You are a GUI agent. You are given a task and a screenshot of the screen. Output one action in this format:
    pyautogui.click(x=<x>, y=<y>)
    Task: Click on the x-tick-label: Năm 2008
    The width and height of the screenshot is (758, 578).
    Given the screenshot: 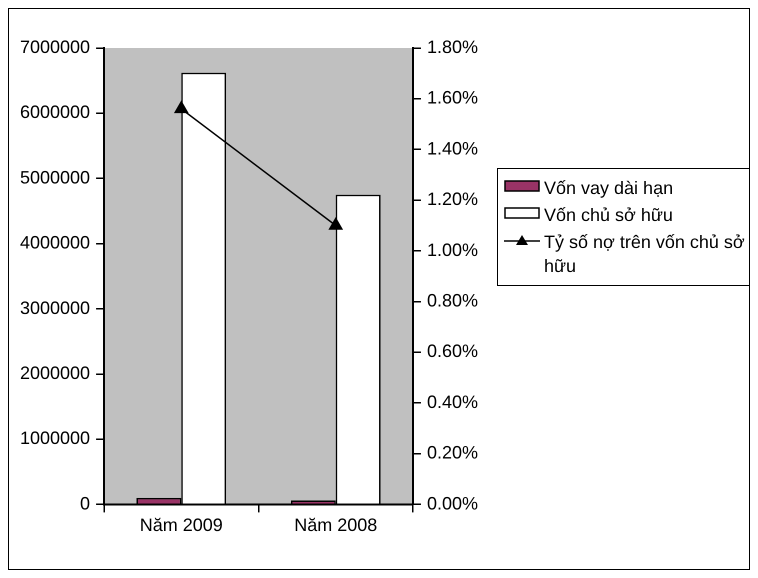 What is the action you would take?
    pyautogui.click(x=336, y=525)
    